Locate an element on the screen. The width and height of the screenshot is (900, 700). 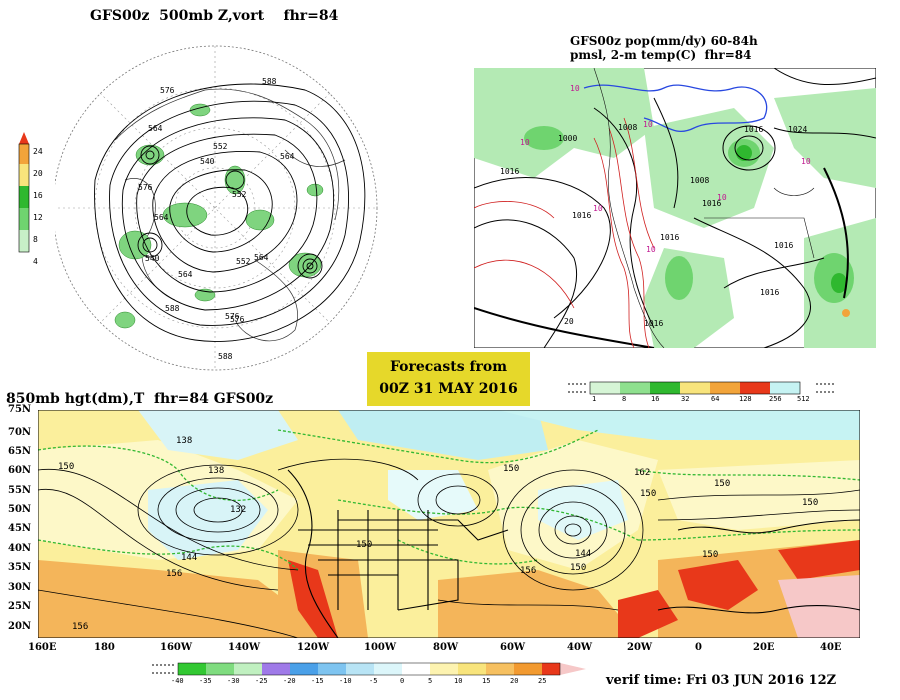
precip-cb-label: 128 is located at coordinates (745, 399).